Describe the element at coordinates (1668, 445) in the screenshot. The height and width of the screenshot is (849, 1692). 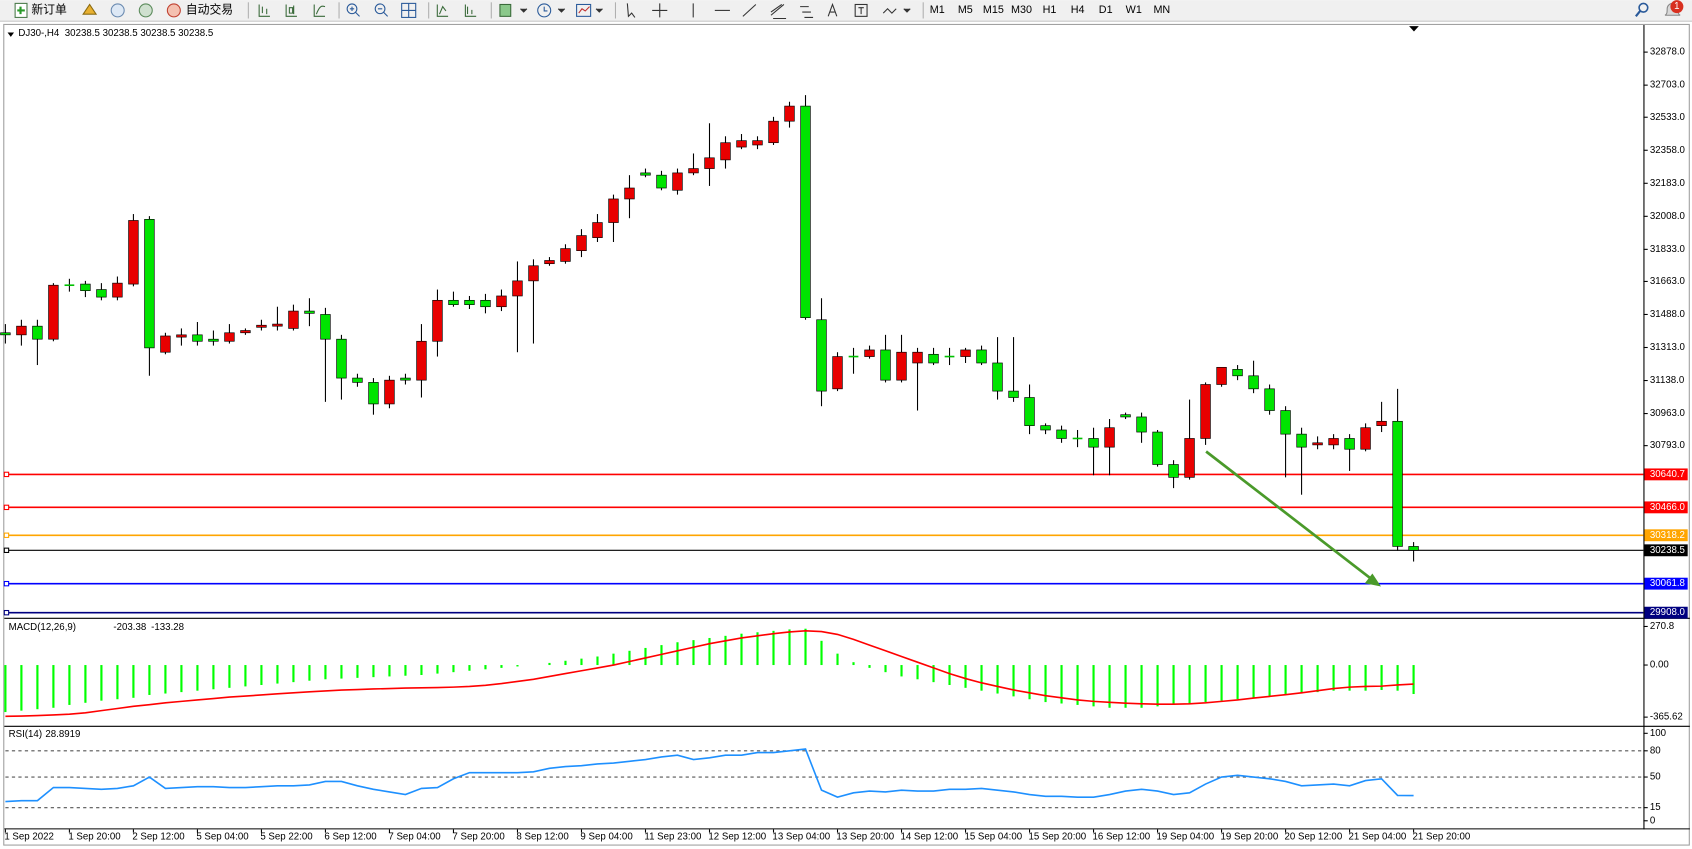
I see `y-tick-label: 30793.0` at that location.